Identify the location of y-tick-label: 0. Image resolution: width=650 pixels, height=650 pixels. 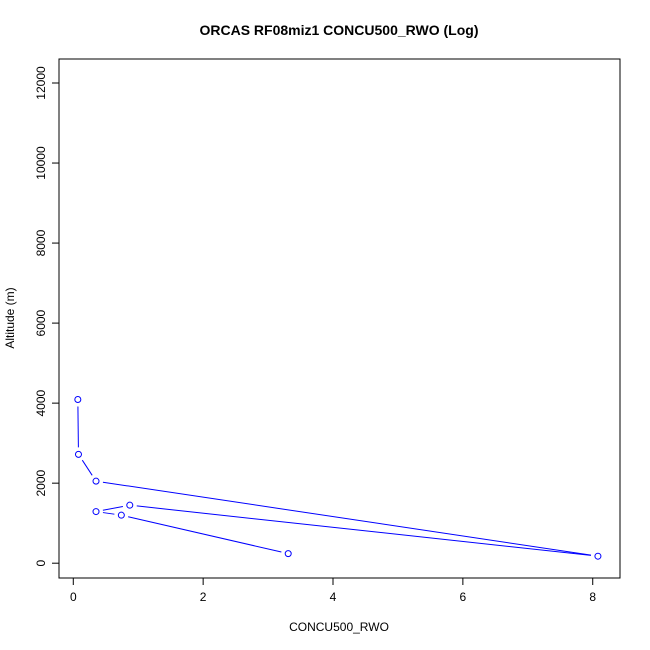
(41, 563).